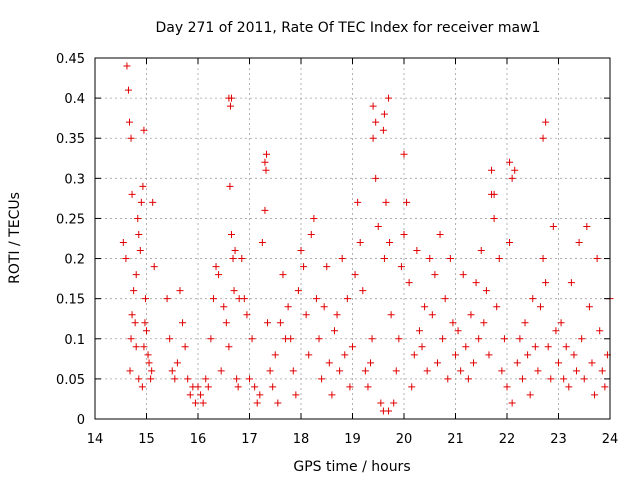 This screenshot has height=480, width=640. What do you see at coordinates (81, 420) in the screenshot?
I see `y-tick-label: 0` at bounding box center [81, 420].